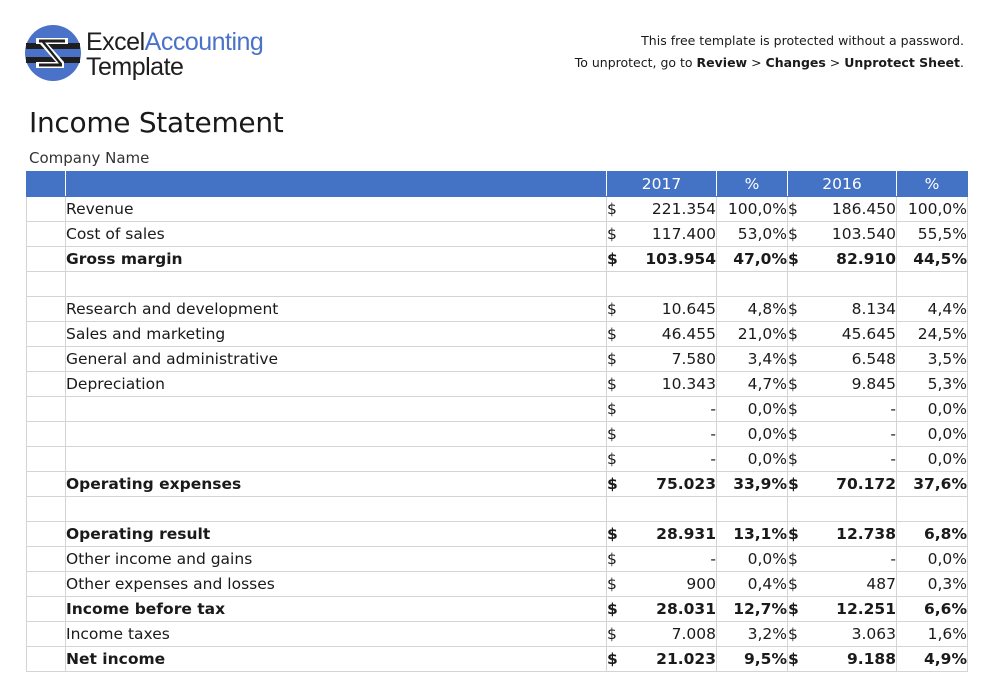 This screenshot has height=695, width=998. Describe the element at coordinates (661, 334) in the screenshot. I see `amount-2017: $46.455` at that location.